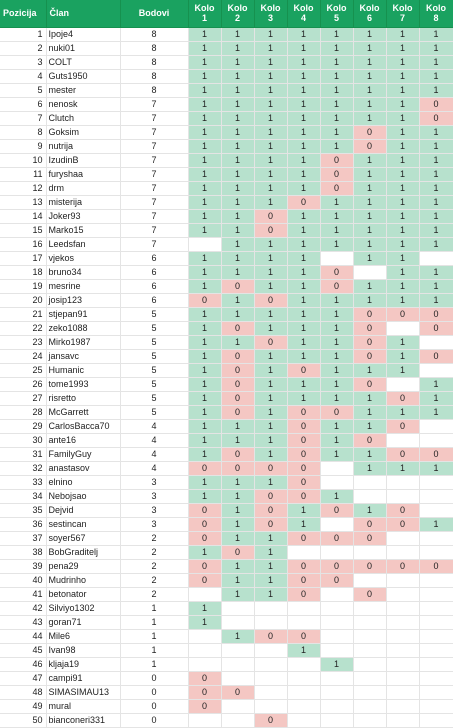  I want to click on round-4-cell: 0, so click(304, 426).